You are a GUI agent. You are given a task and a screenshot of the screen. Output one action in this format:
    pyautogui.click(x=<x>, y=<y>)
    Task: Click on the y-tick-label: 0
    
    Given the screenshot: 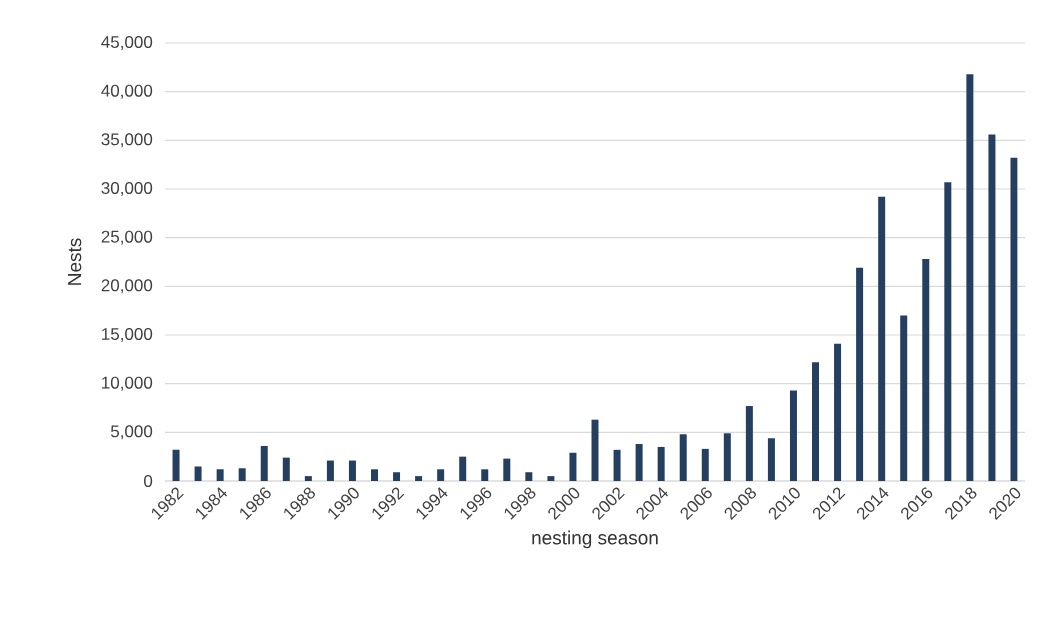 What is the action you would take?
    pyautogui.click(x=148, y=481)
    